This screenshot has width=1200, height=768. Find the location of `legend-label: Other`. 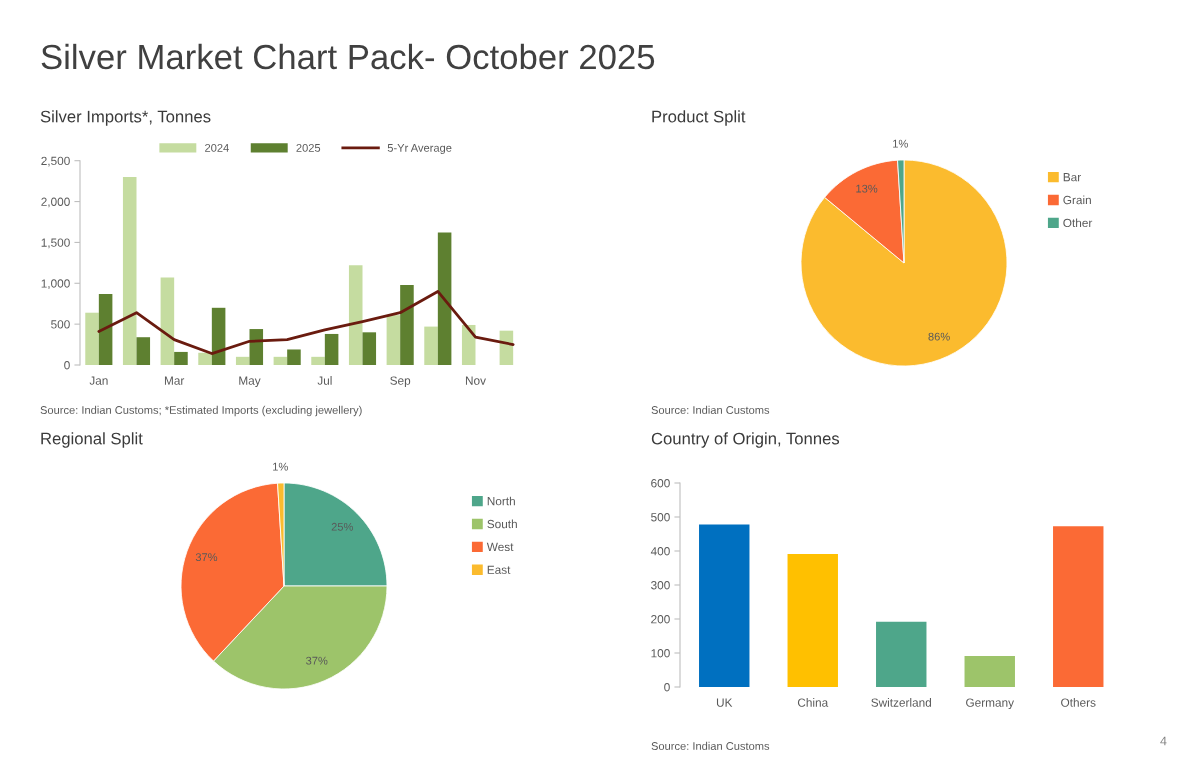

legend-label: Other is located at coordinates (1078, 223).